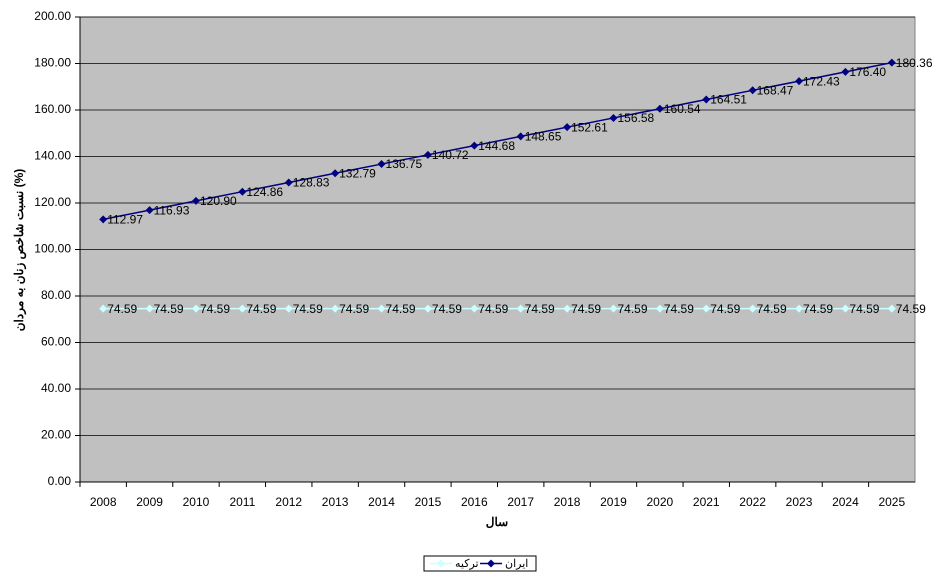 This screenshot has height=575, width=932. I want to click on data-label: 160.54, so click(682, 109).